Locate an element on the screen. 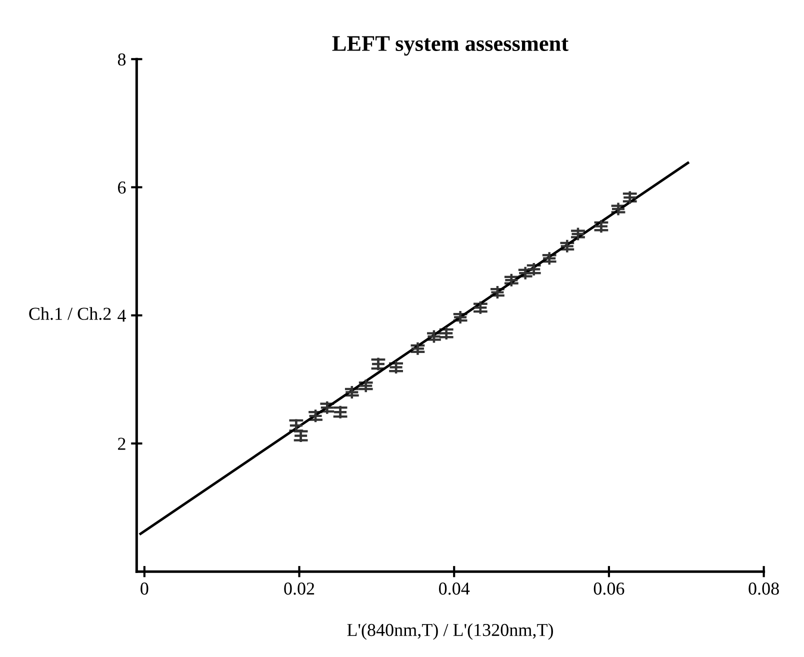  y-axis-title: Ch.1 / Ch.2 is located at coordinates (70, 313).